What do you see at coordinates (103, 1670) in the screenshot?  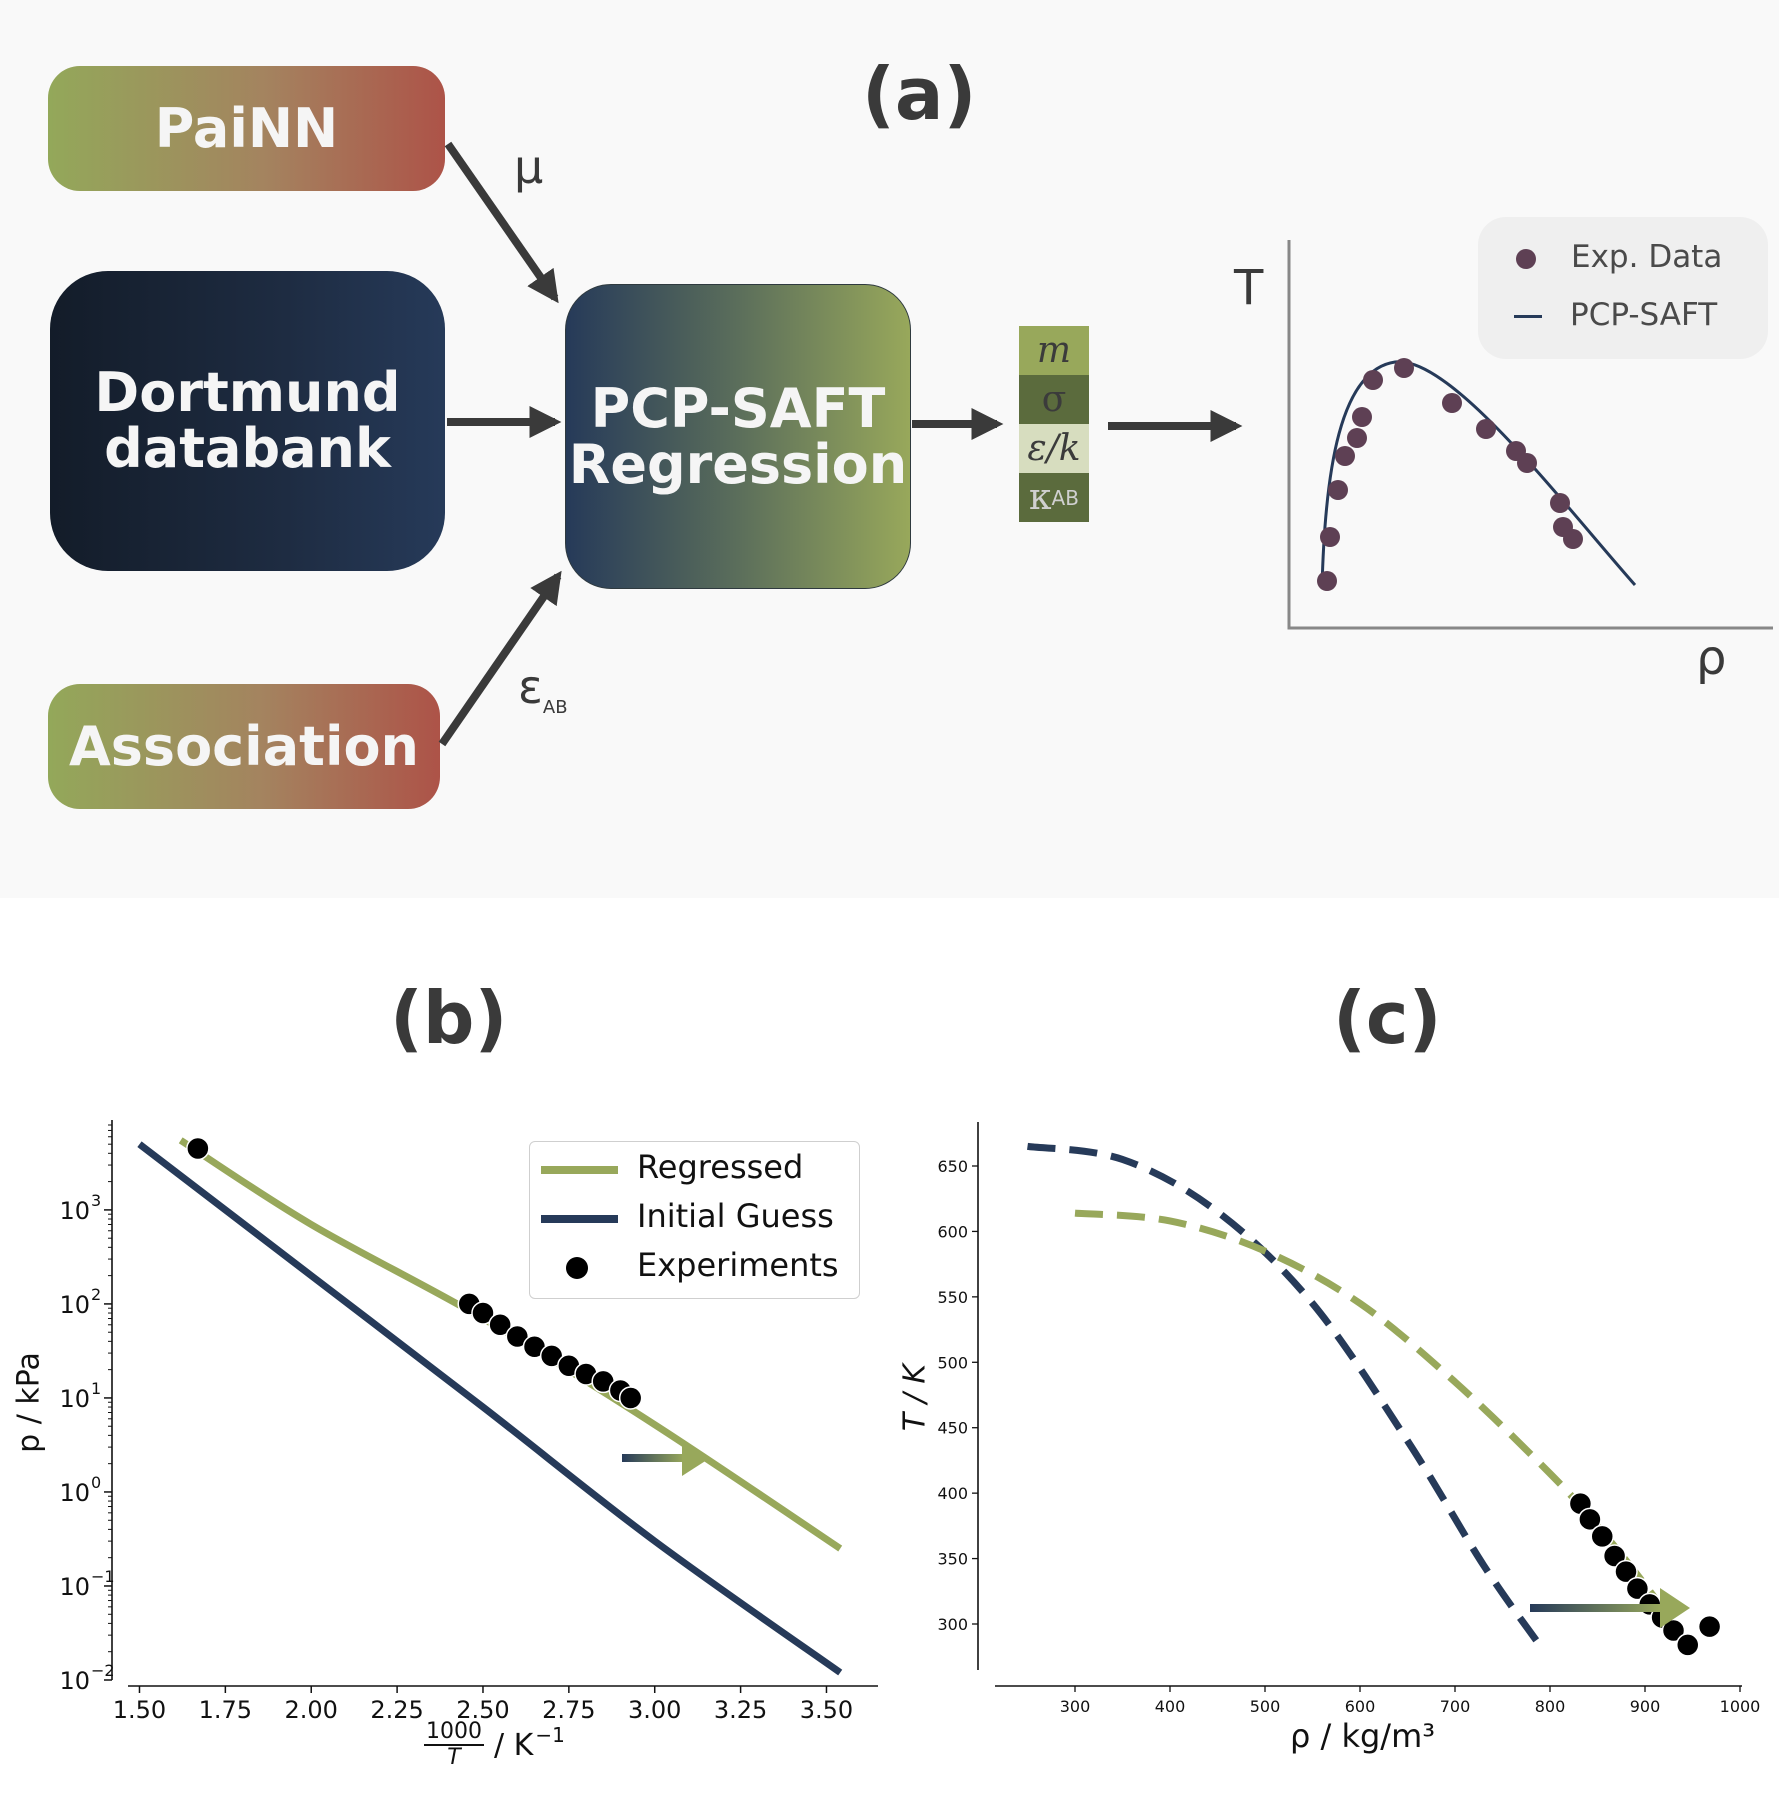 I see `chart-b-ytick-exponent: −2` at bounding box center [103, 1670].